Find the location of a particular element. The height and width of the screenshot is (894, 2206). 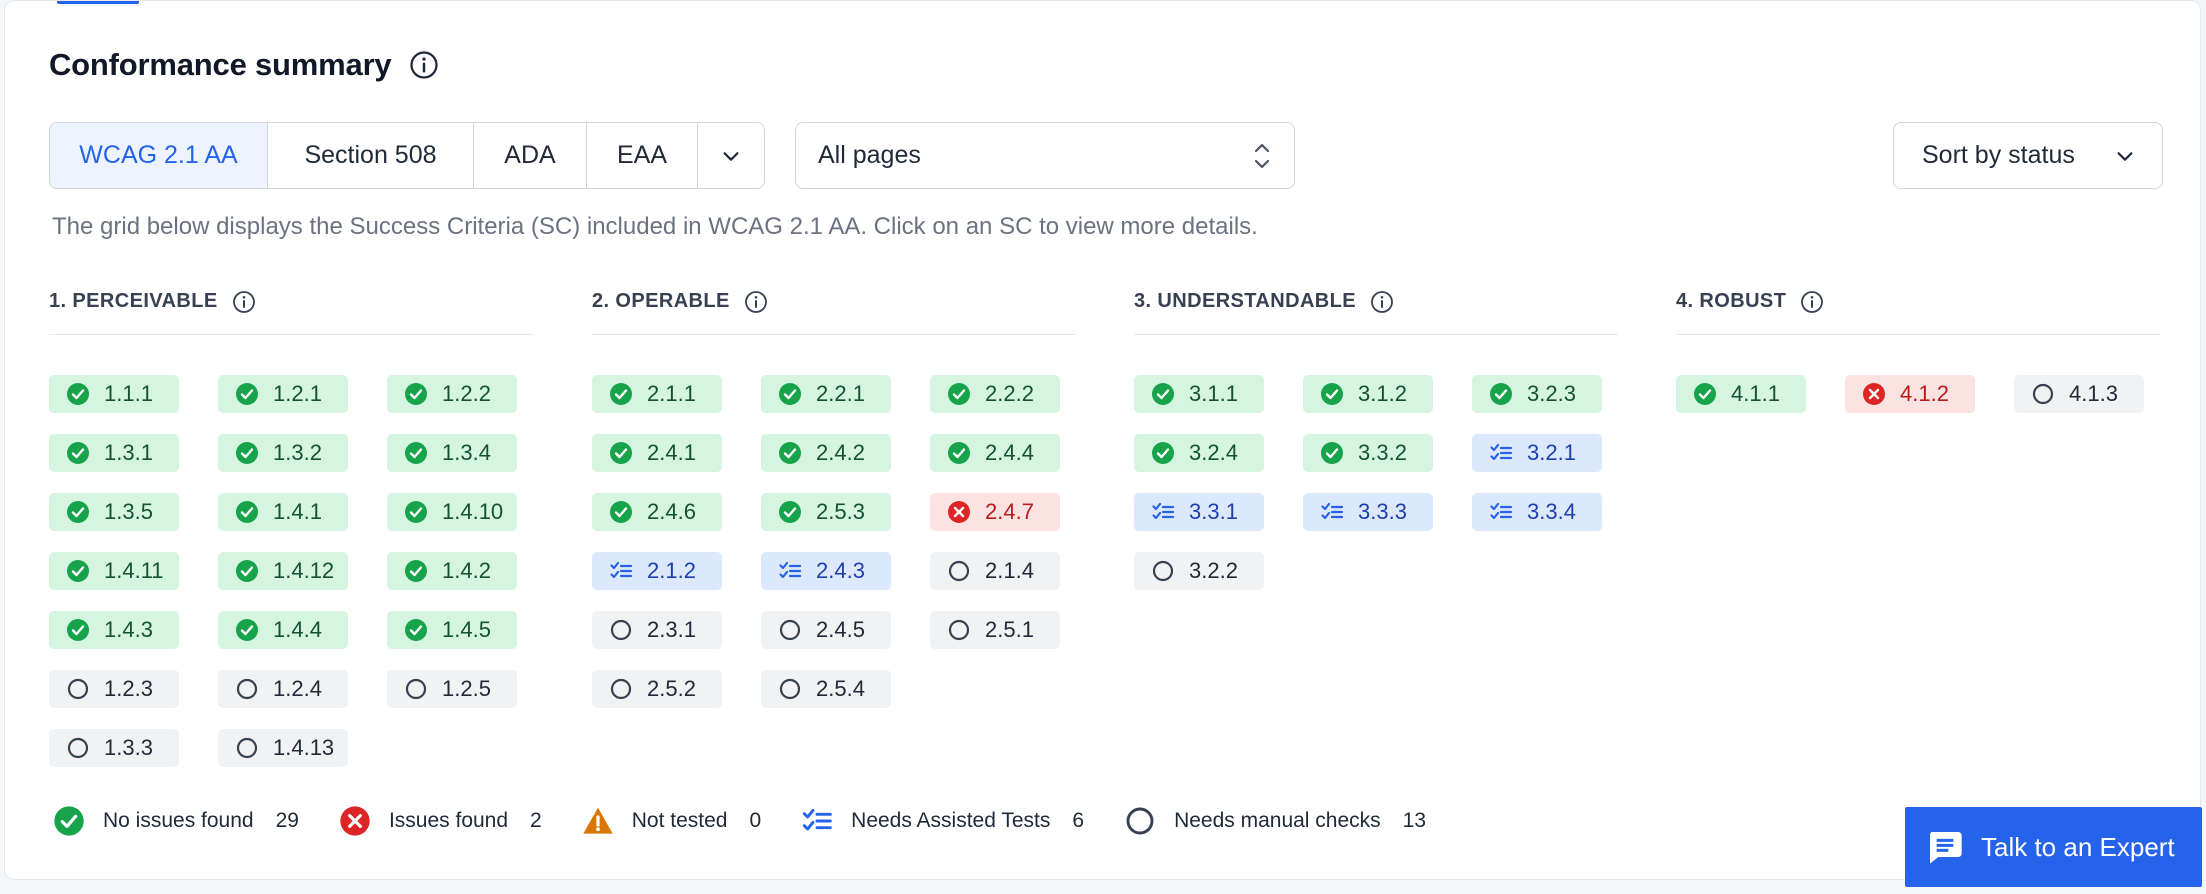

criterion-chip-1-2-1: 1.2.1 is located at coordinates (283, 394).